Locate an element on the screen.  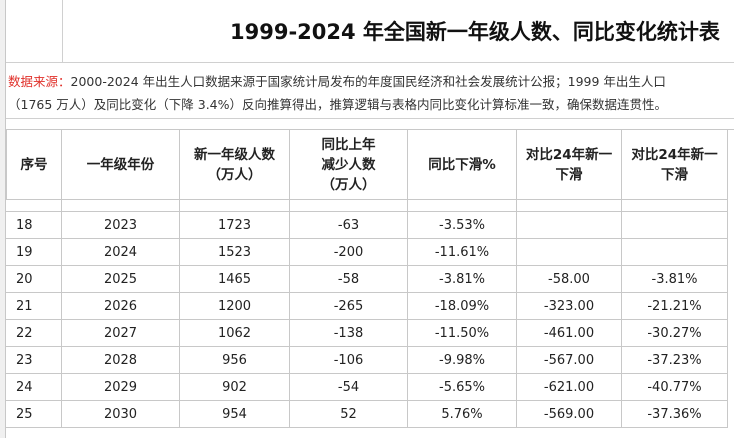
data-cell: -138 is located at coordinates (349, 333).